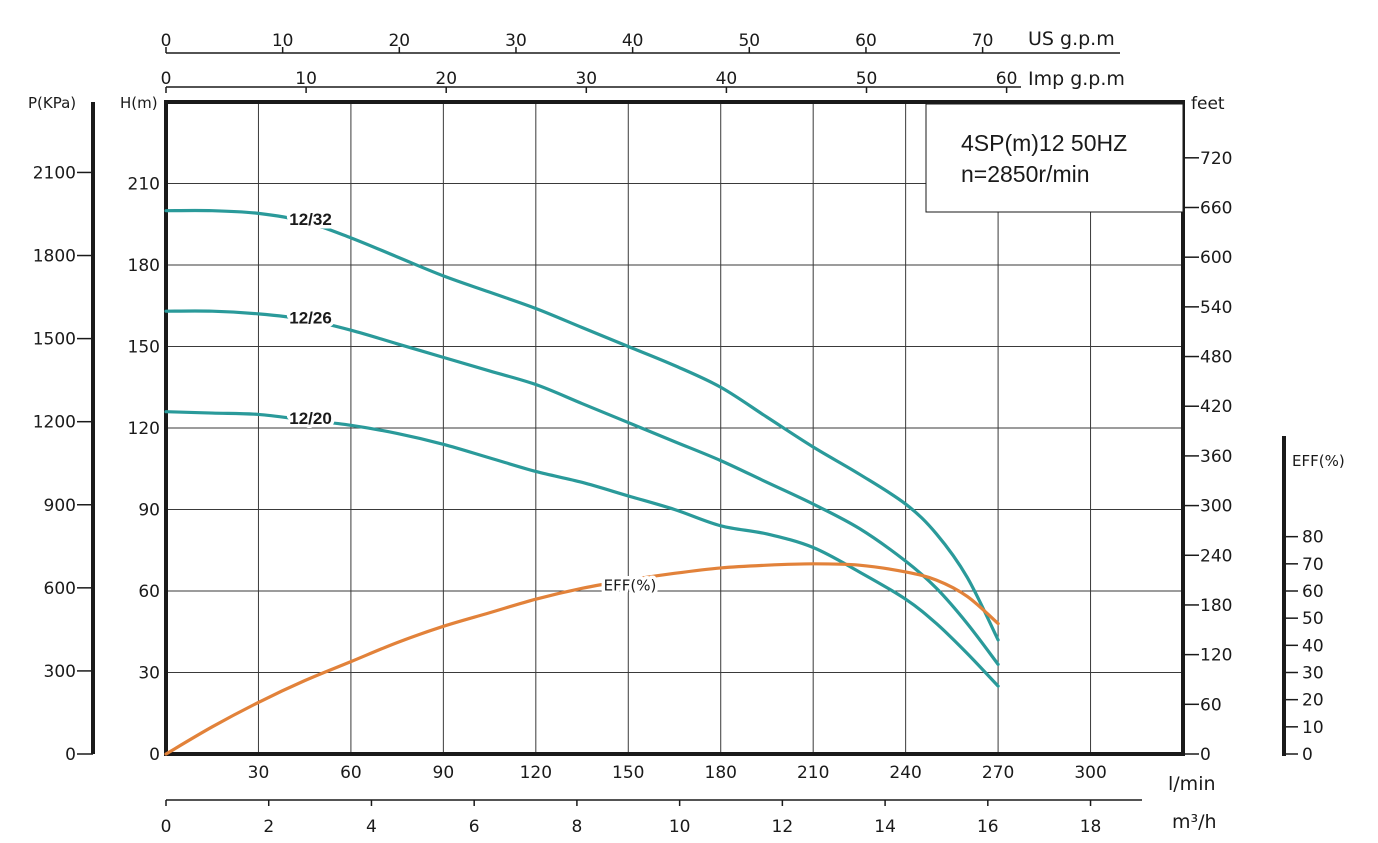 Image resolution: width=1378 pixels, height=843 pixels. What do you see at coordinates (905, 773) in the screenshot?
I see `tick-label-lmin: 240` at bounding box center [905, 773].